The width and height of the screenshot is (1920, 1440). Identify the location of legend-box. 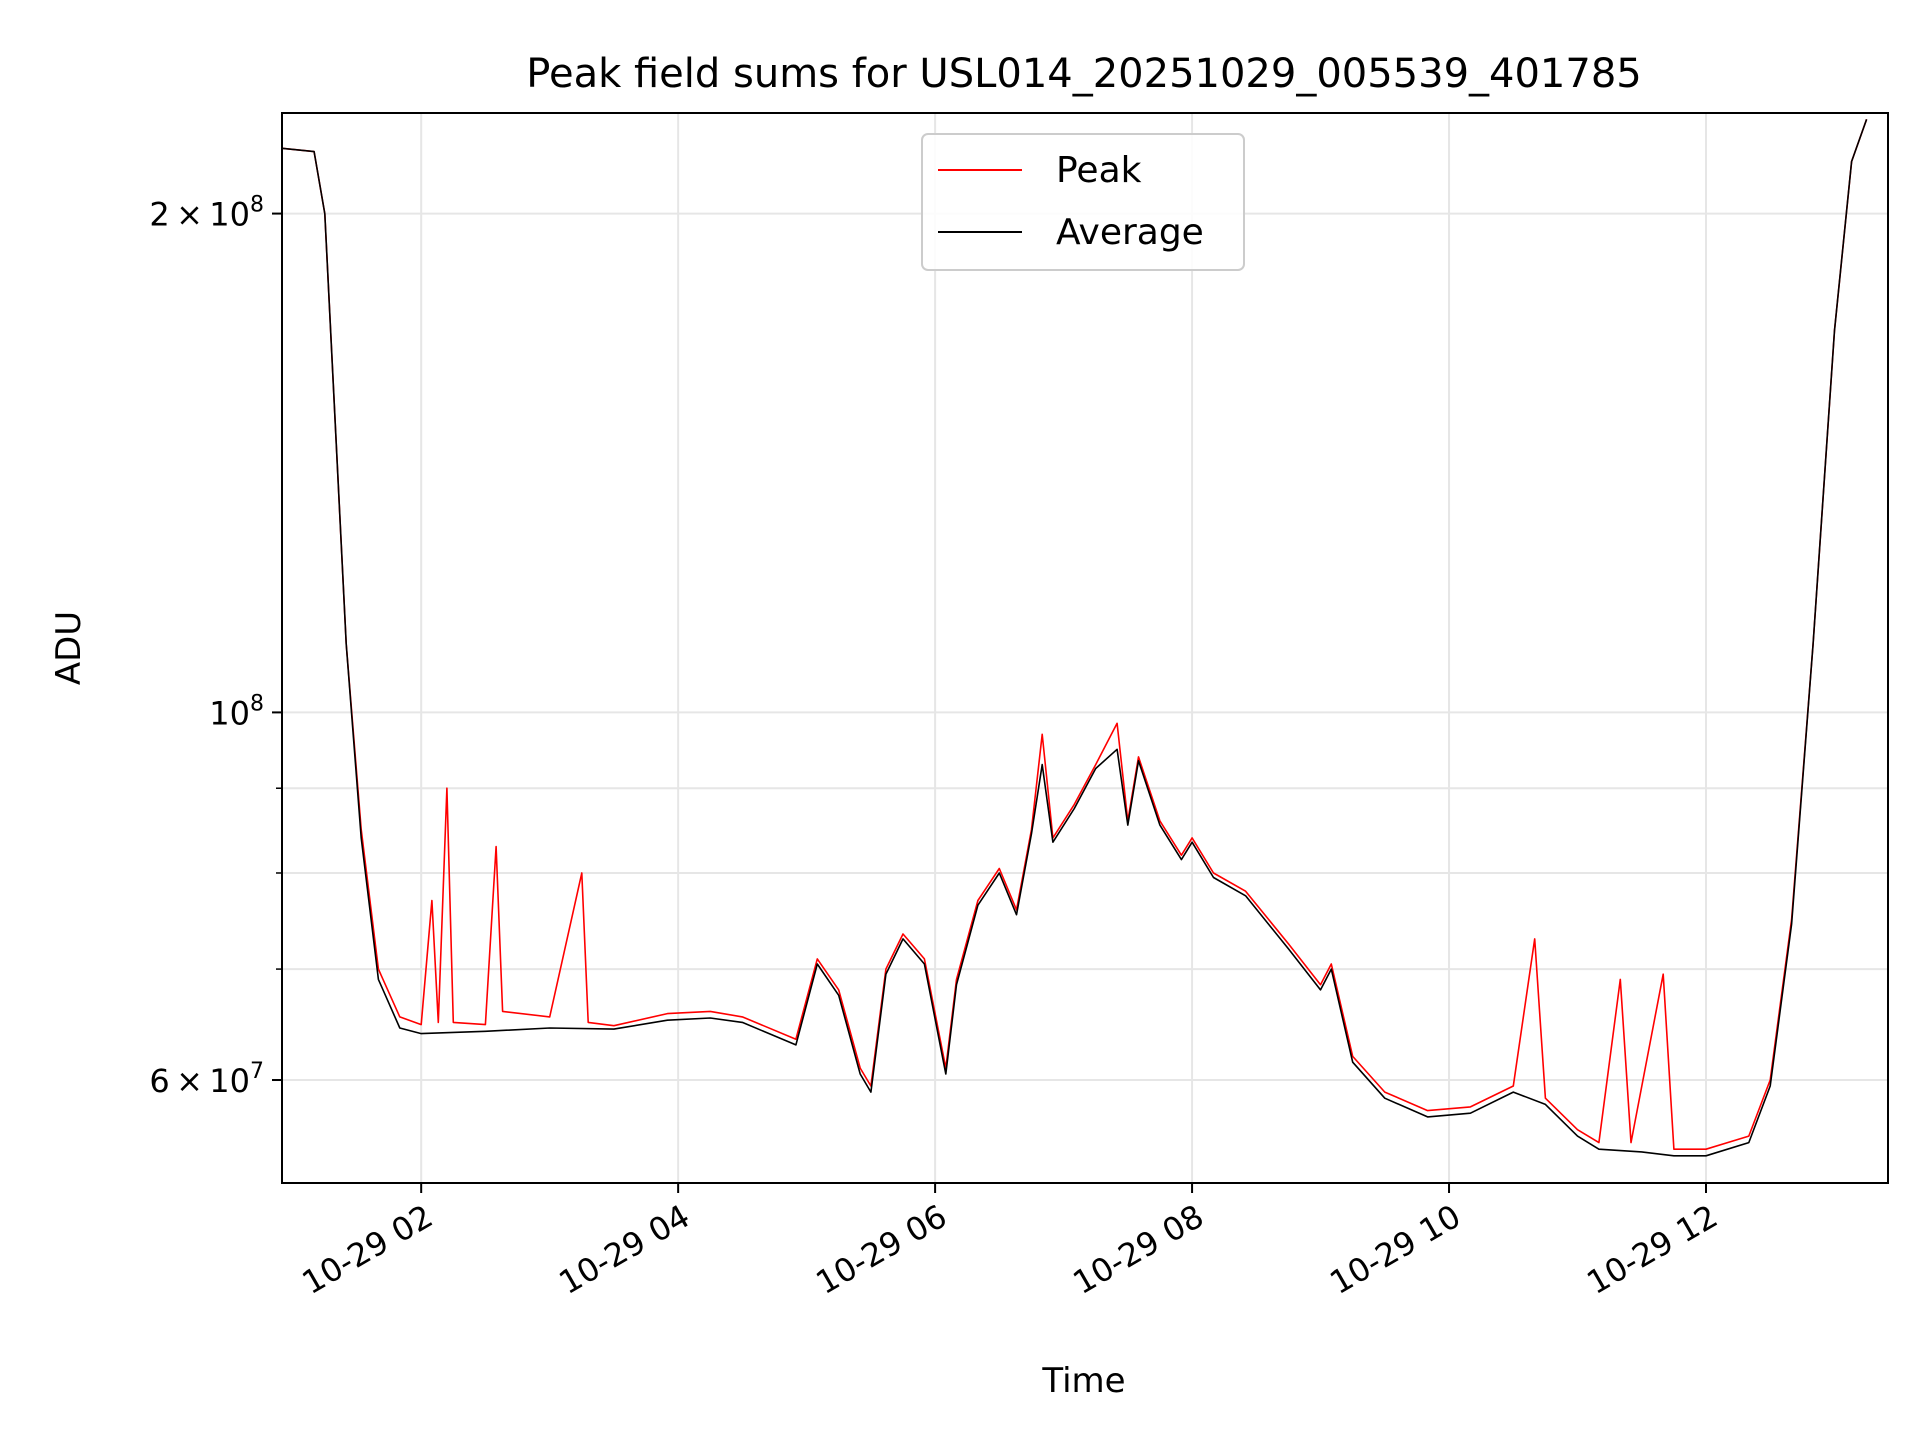
(1083, 202).